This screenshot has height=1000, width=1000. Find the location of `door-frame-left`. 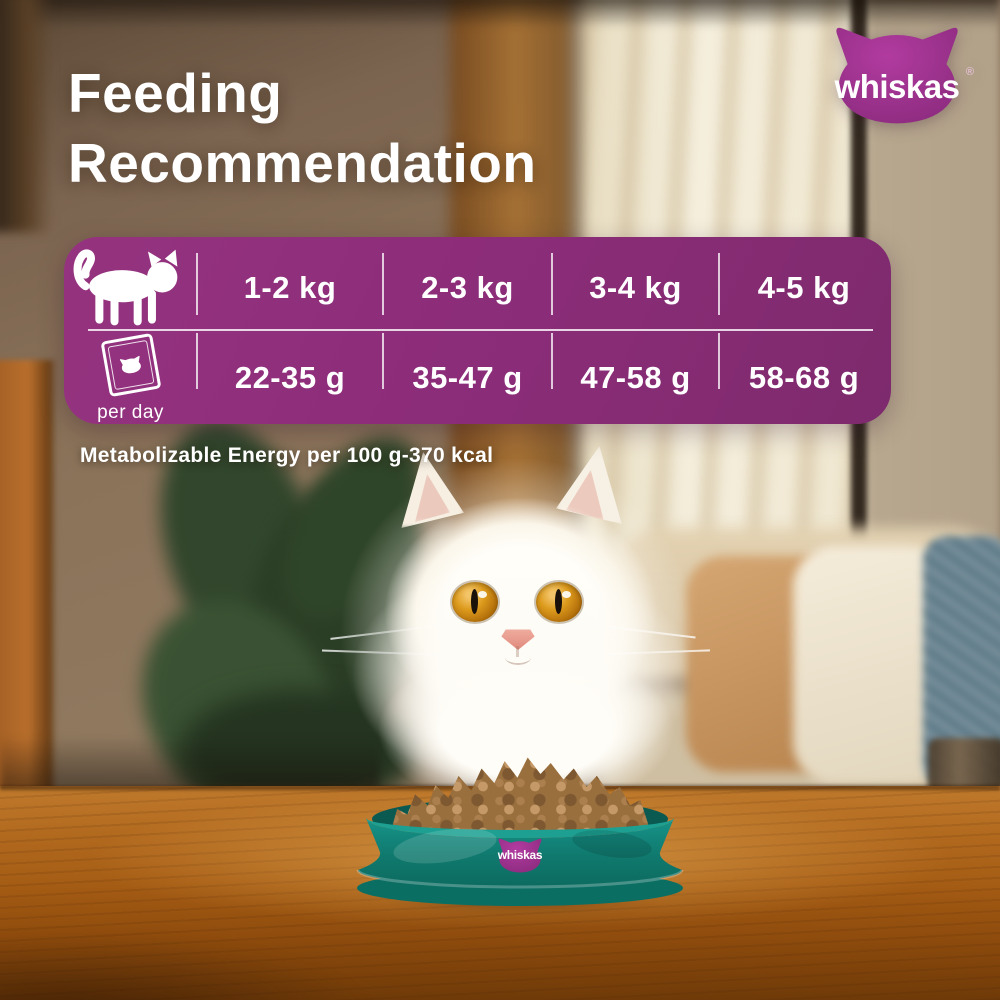

door-frame-left is located at coordinates (28, 580).